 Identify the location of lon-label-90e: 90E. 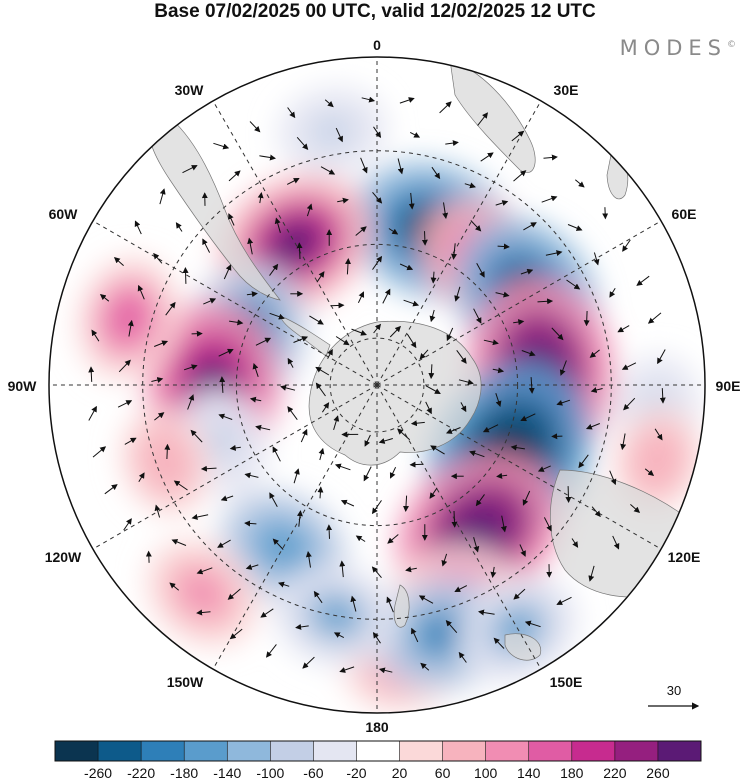
(728, 386).